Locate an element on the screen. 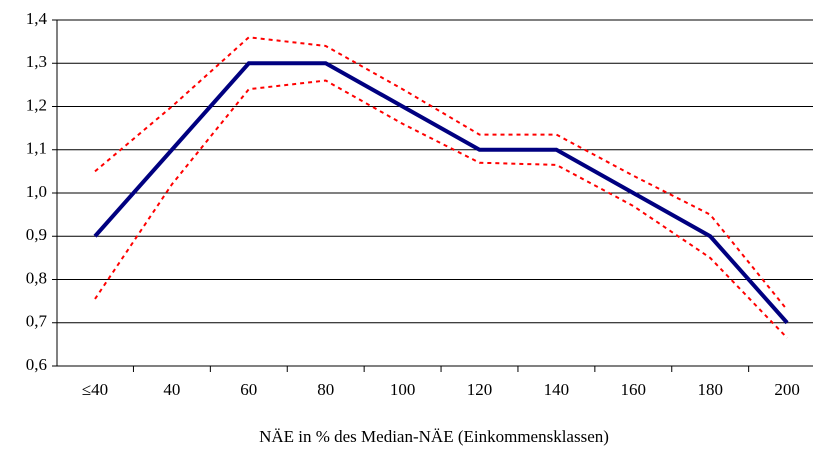 The image size is (818, 452). x-tick-label: 120 is located at coordinates (480, 389).